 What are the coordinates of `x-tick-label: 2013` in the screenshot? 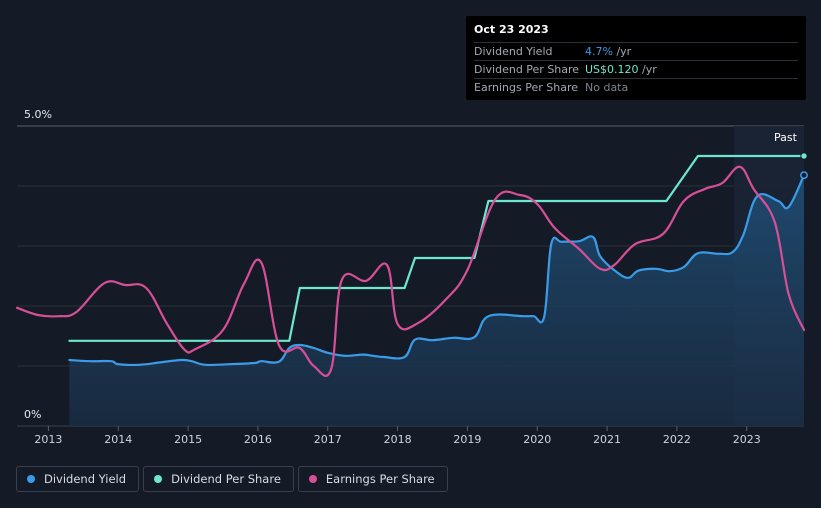 It's located at (48, 439).